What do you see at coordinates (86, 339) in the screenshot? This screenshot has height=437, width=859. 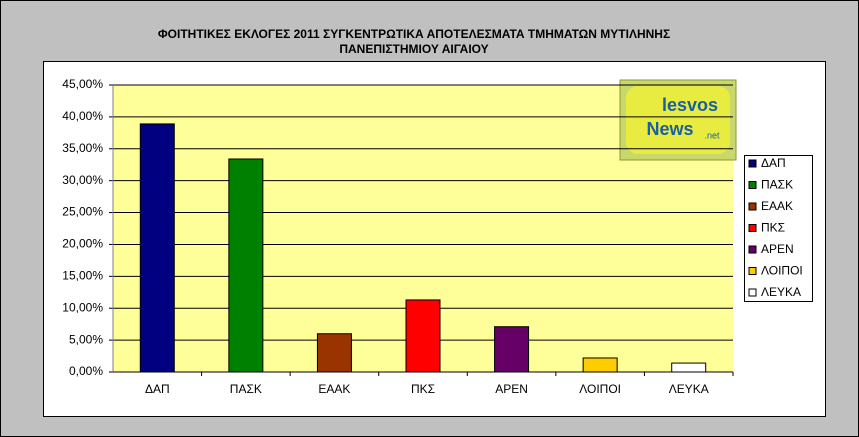 I see `y-tick-label: 5,00%` at bounding box center [86, 339].